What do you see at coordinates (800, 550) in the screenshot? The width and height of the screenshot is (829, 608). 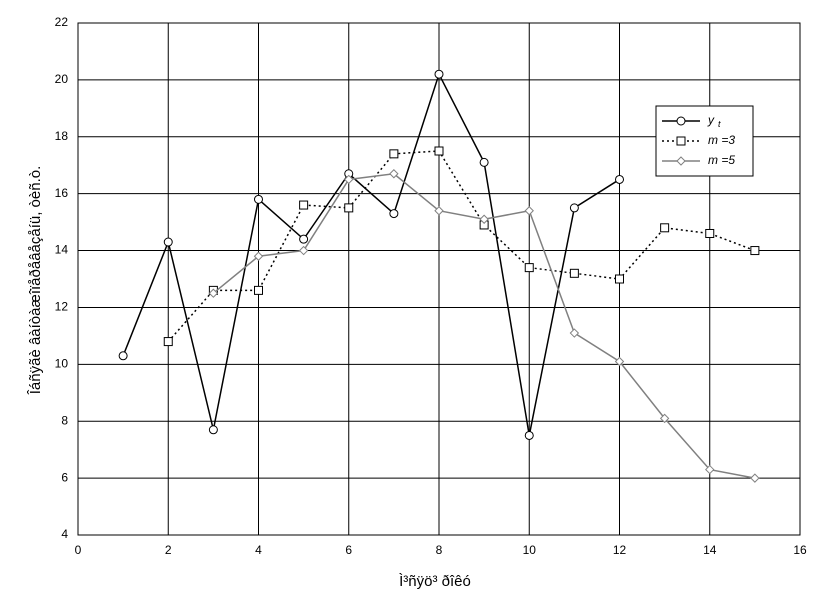 I see `x-tick-label: 16` at bounding box center [800, 550].